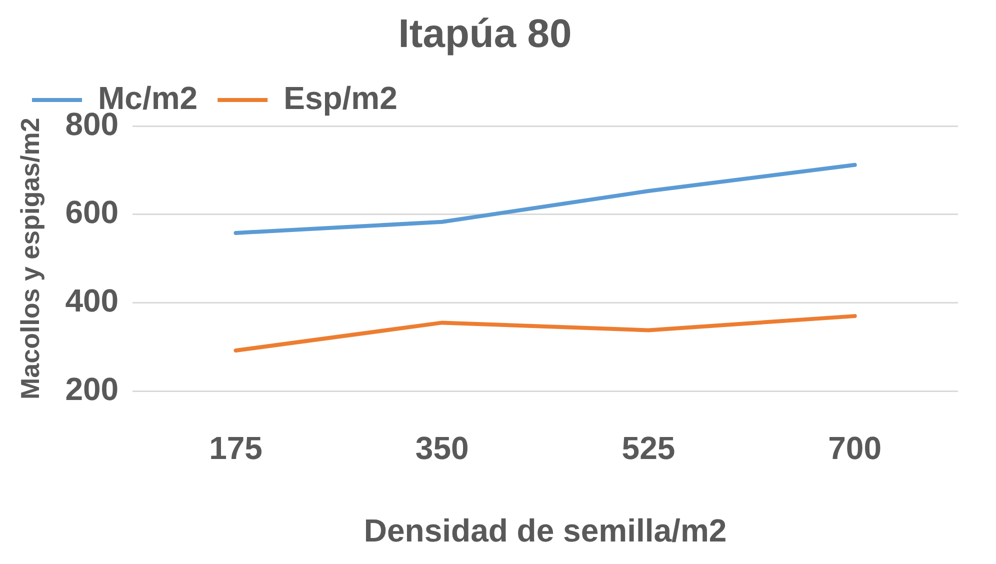 This screenshot has width=996, height=564. Describe the element at coordinates (545, 530) in the screenshot. I see `x-axis-title: Densidad de semilla/m2` at that location.